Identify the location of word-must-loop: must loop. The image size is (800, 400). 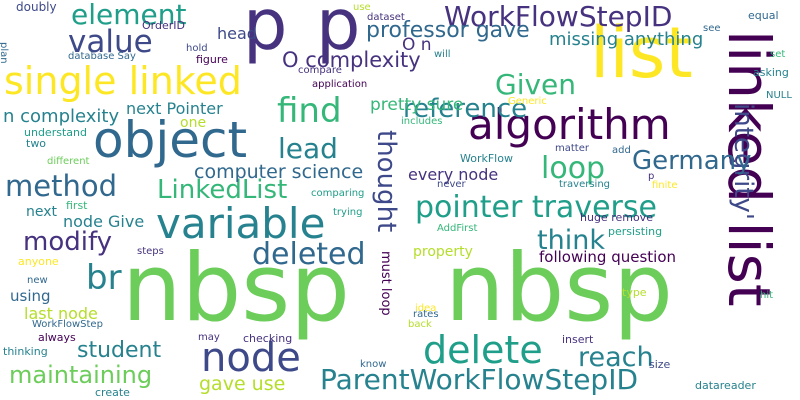
(385, 283).